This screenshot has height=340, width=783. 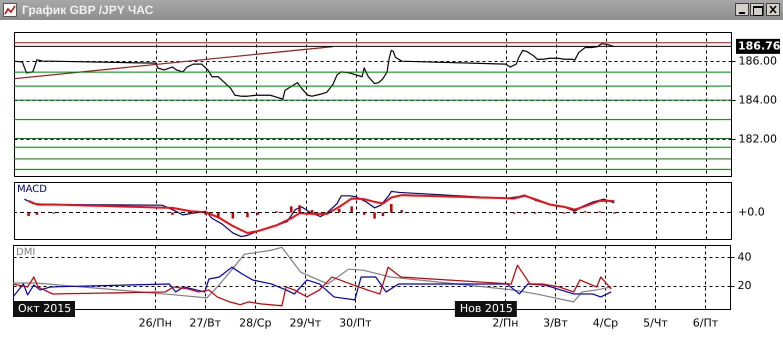 I want to click on y-tick-label: 20, so click(x=745, y=285).